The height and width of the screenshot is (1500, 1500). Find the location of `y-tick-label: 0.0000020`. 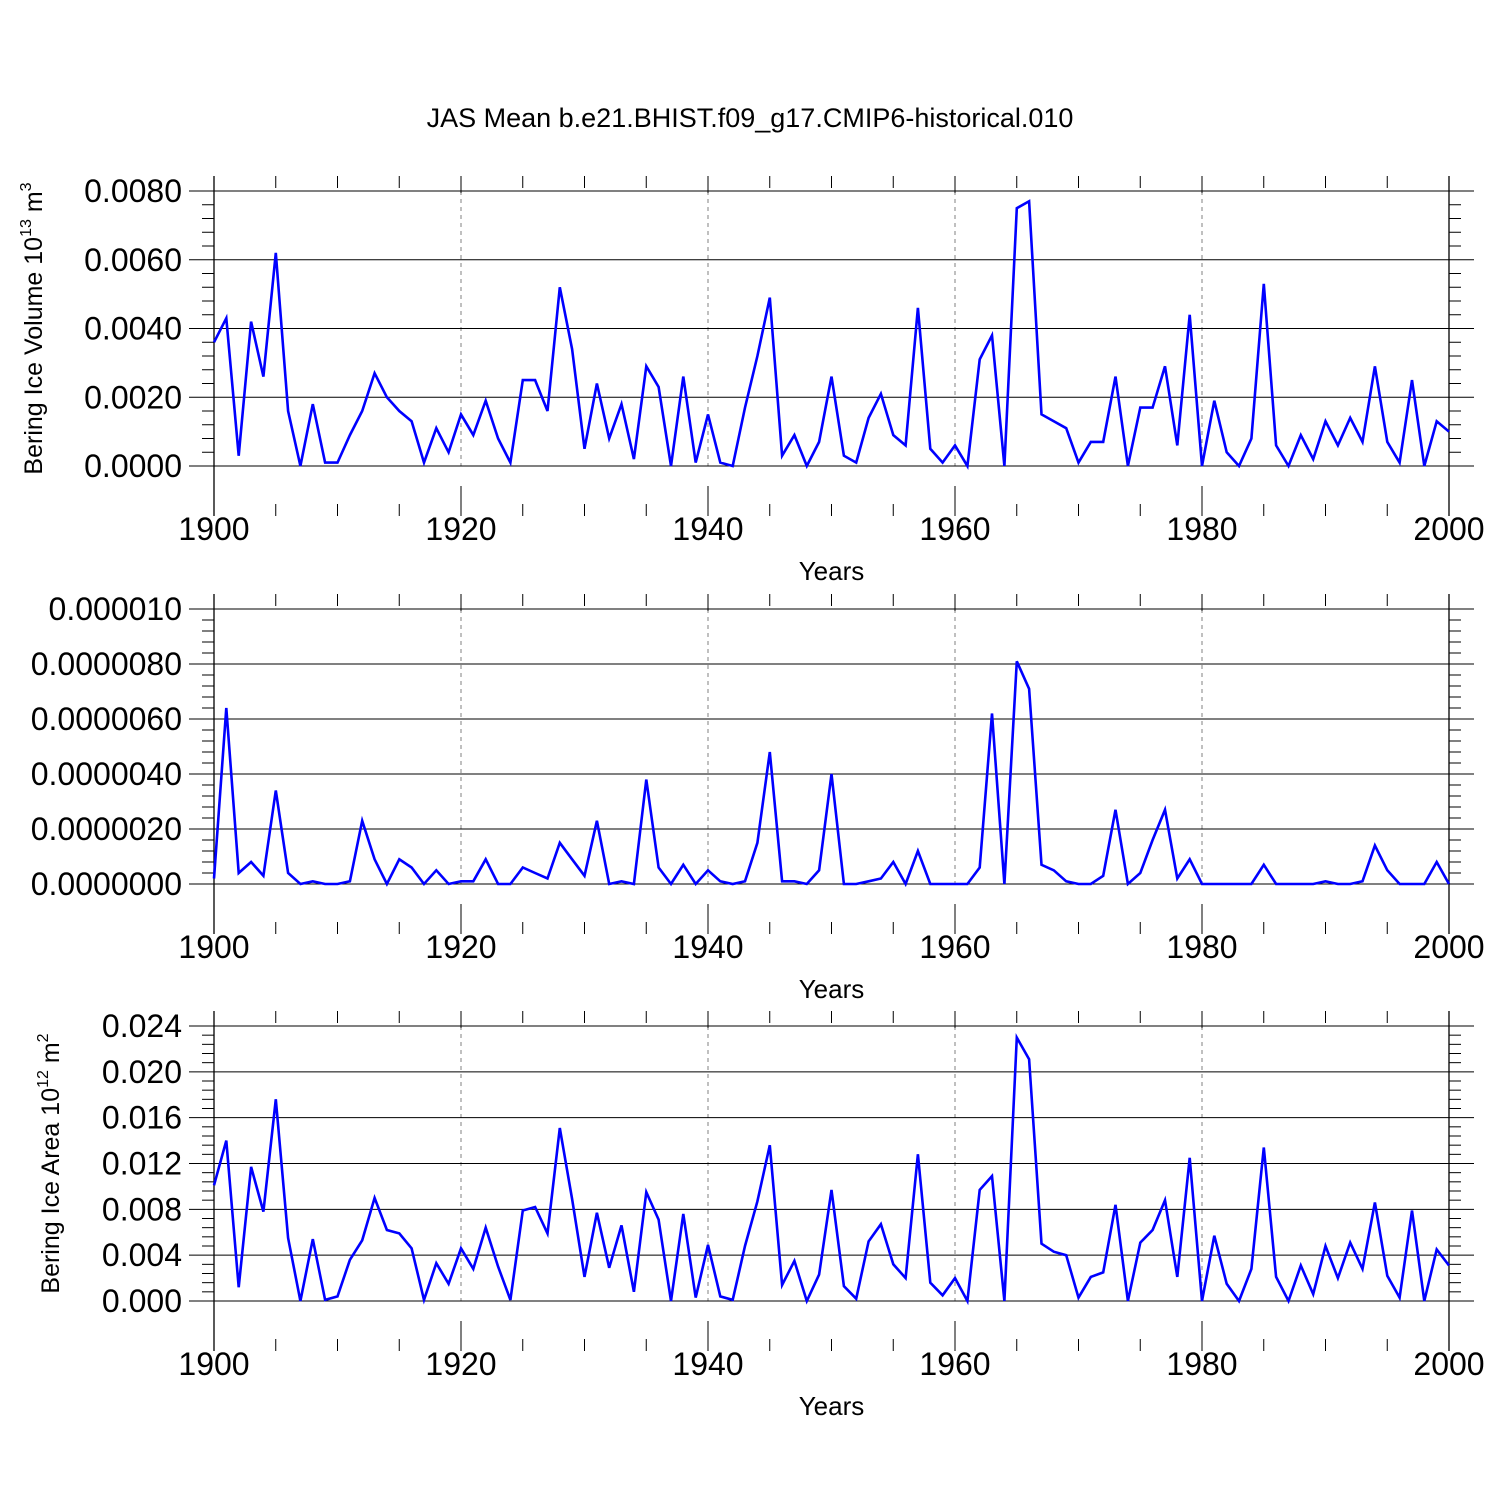

y-tick-label: 0.0000020 is located at coordinates (106, 829).